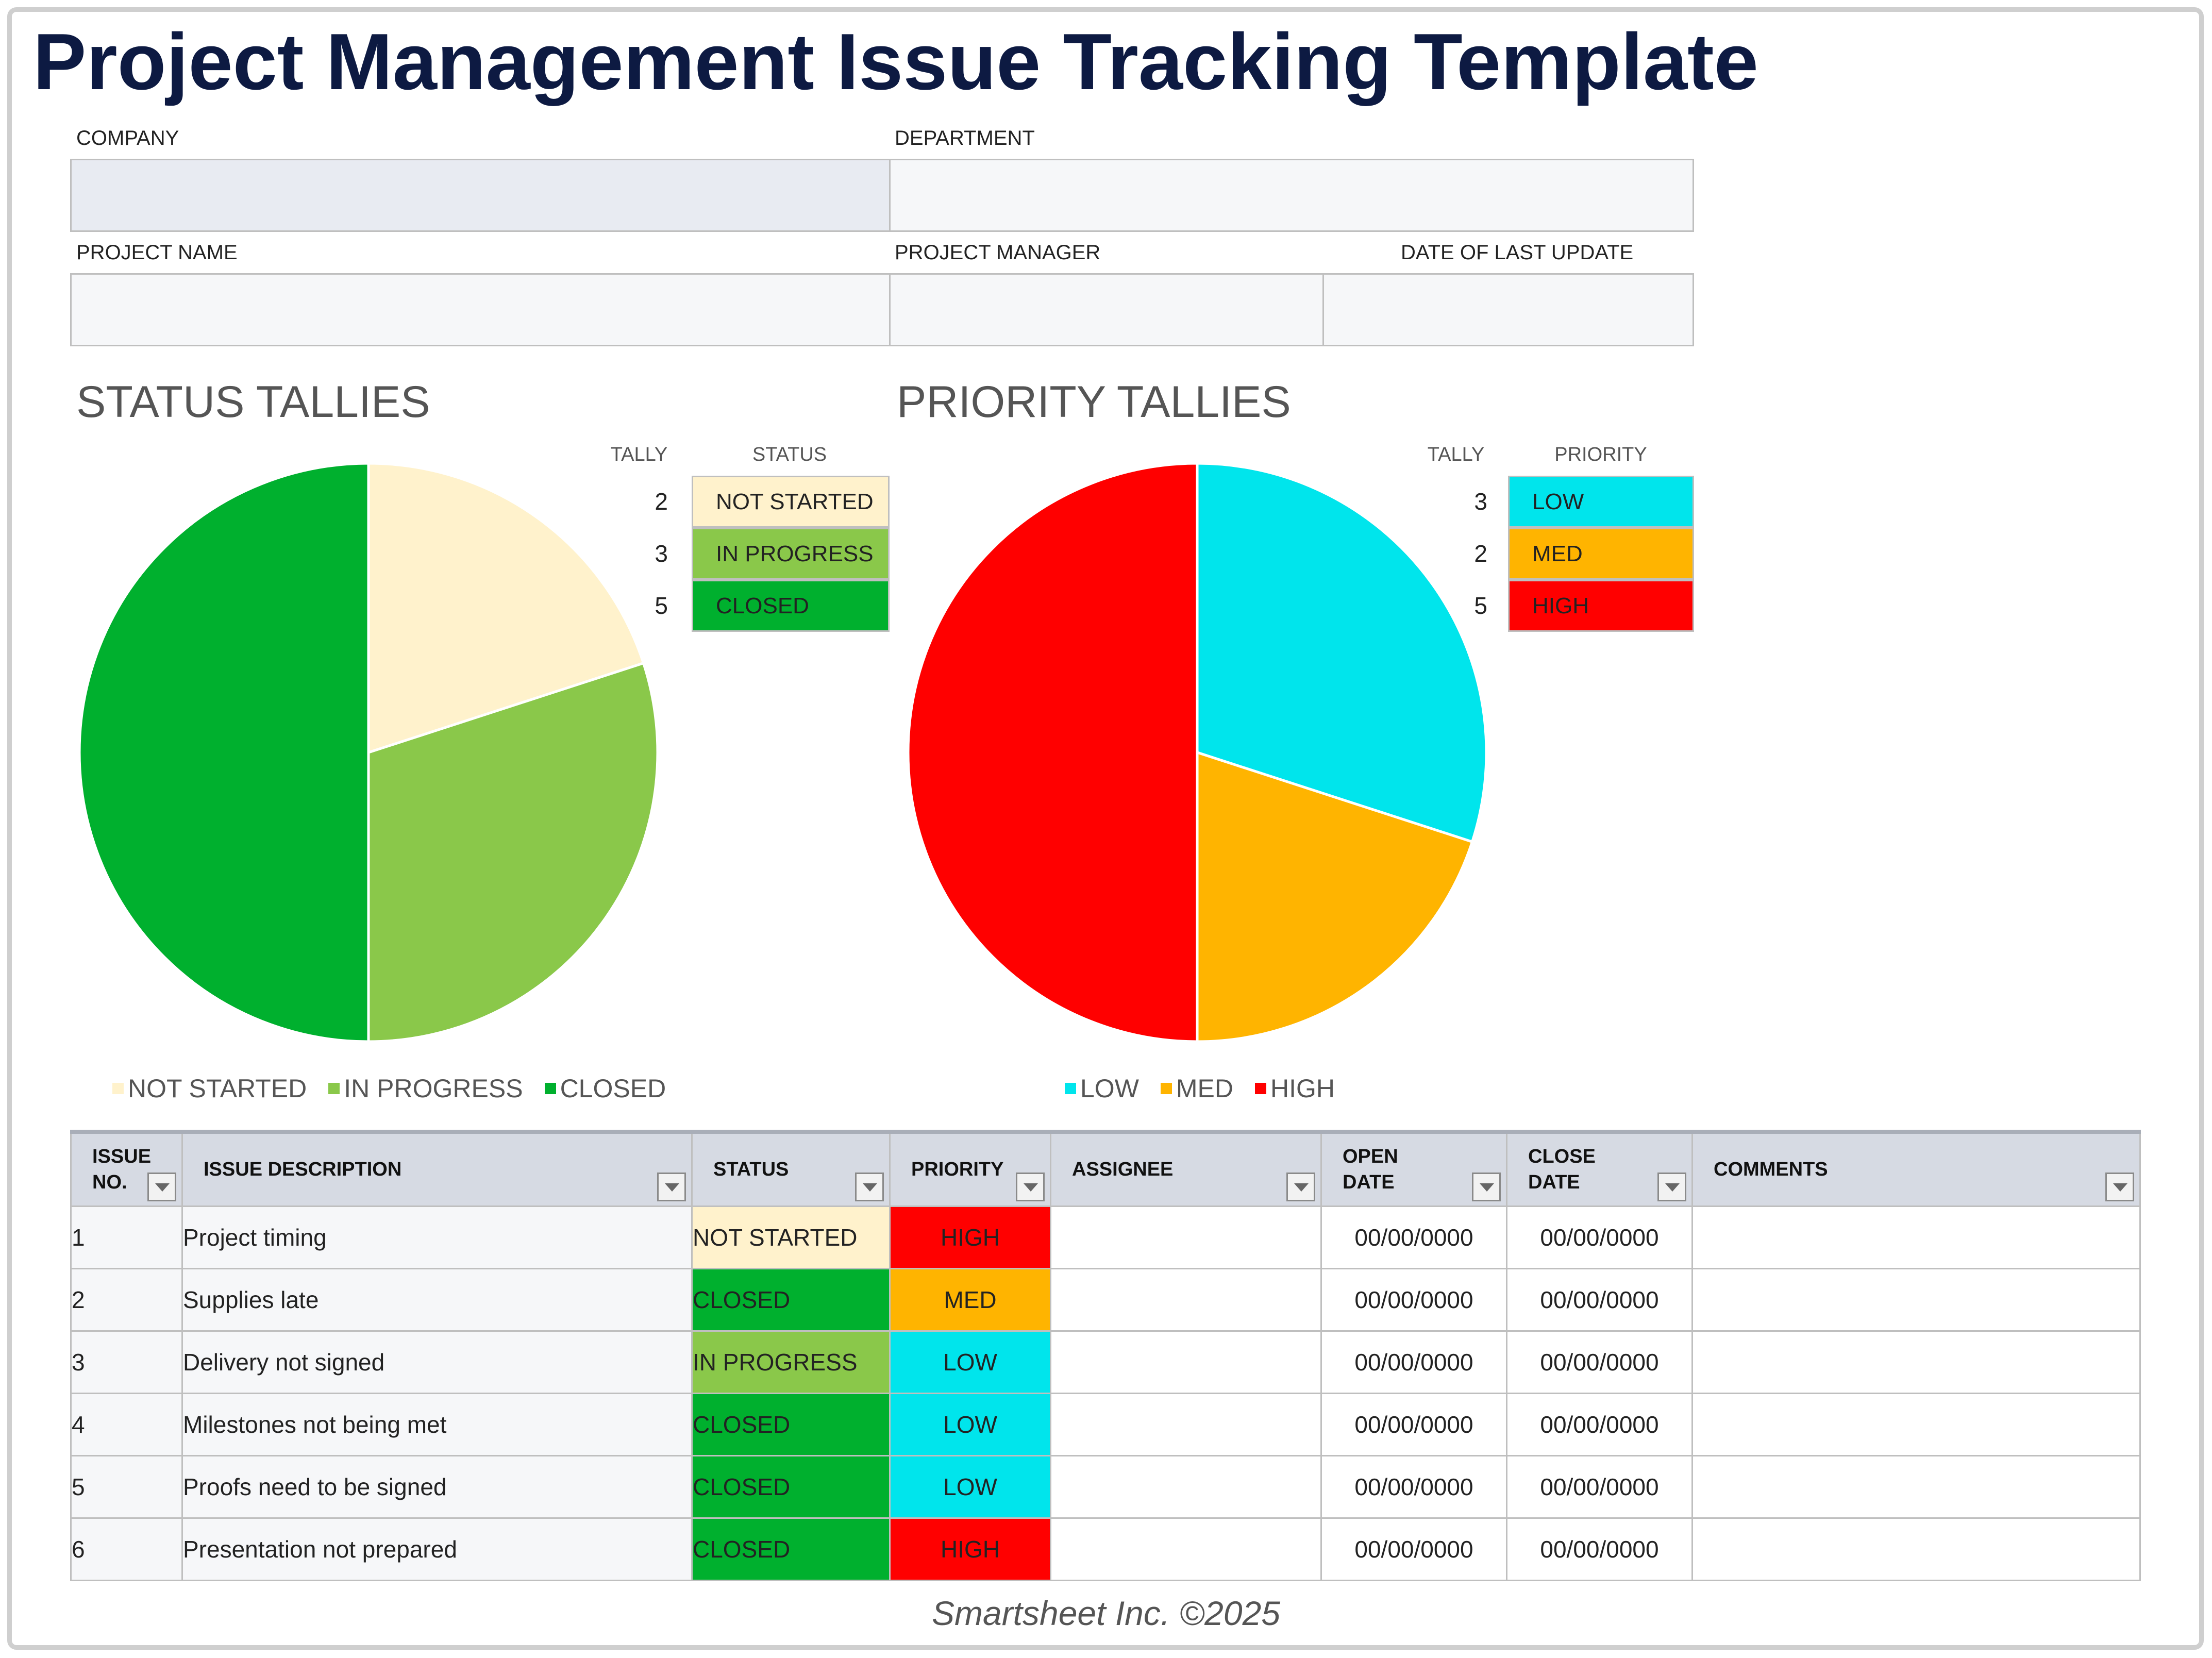 This screenshot has width=2212, height=1658. Describe the element at coordinates (437, 1424) in the screenshot. I see `issue-description-cell: Milestones not being met` at that location.